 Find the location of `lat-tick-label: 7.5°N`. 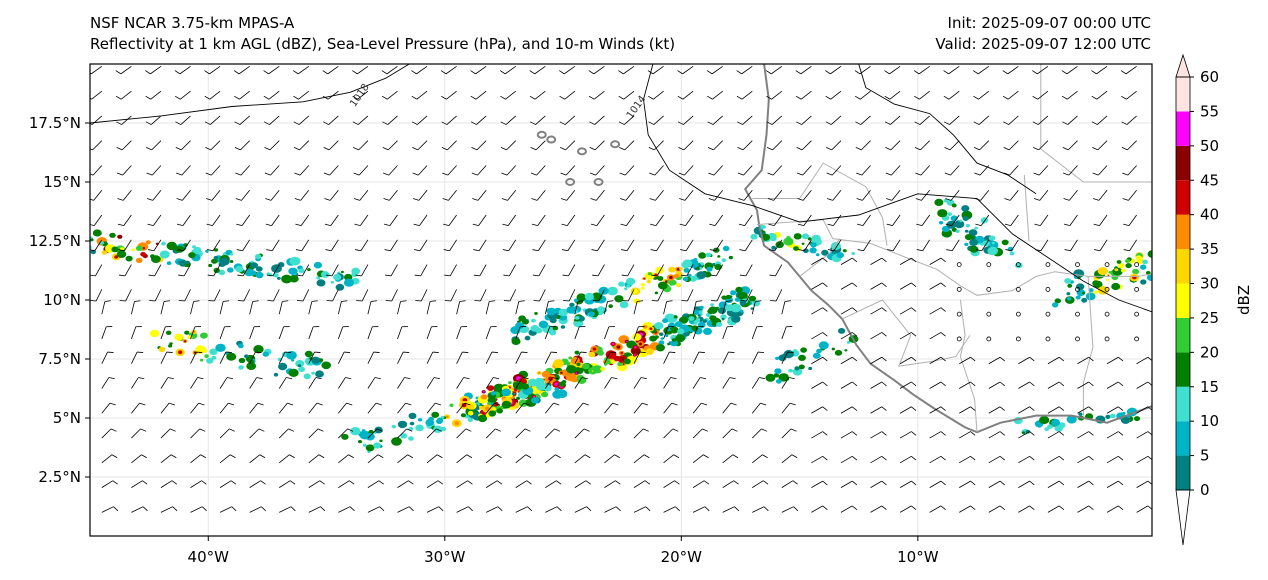

lat-tick-label: 7.5°N is located at coordinates (59, 359).